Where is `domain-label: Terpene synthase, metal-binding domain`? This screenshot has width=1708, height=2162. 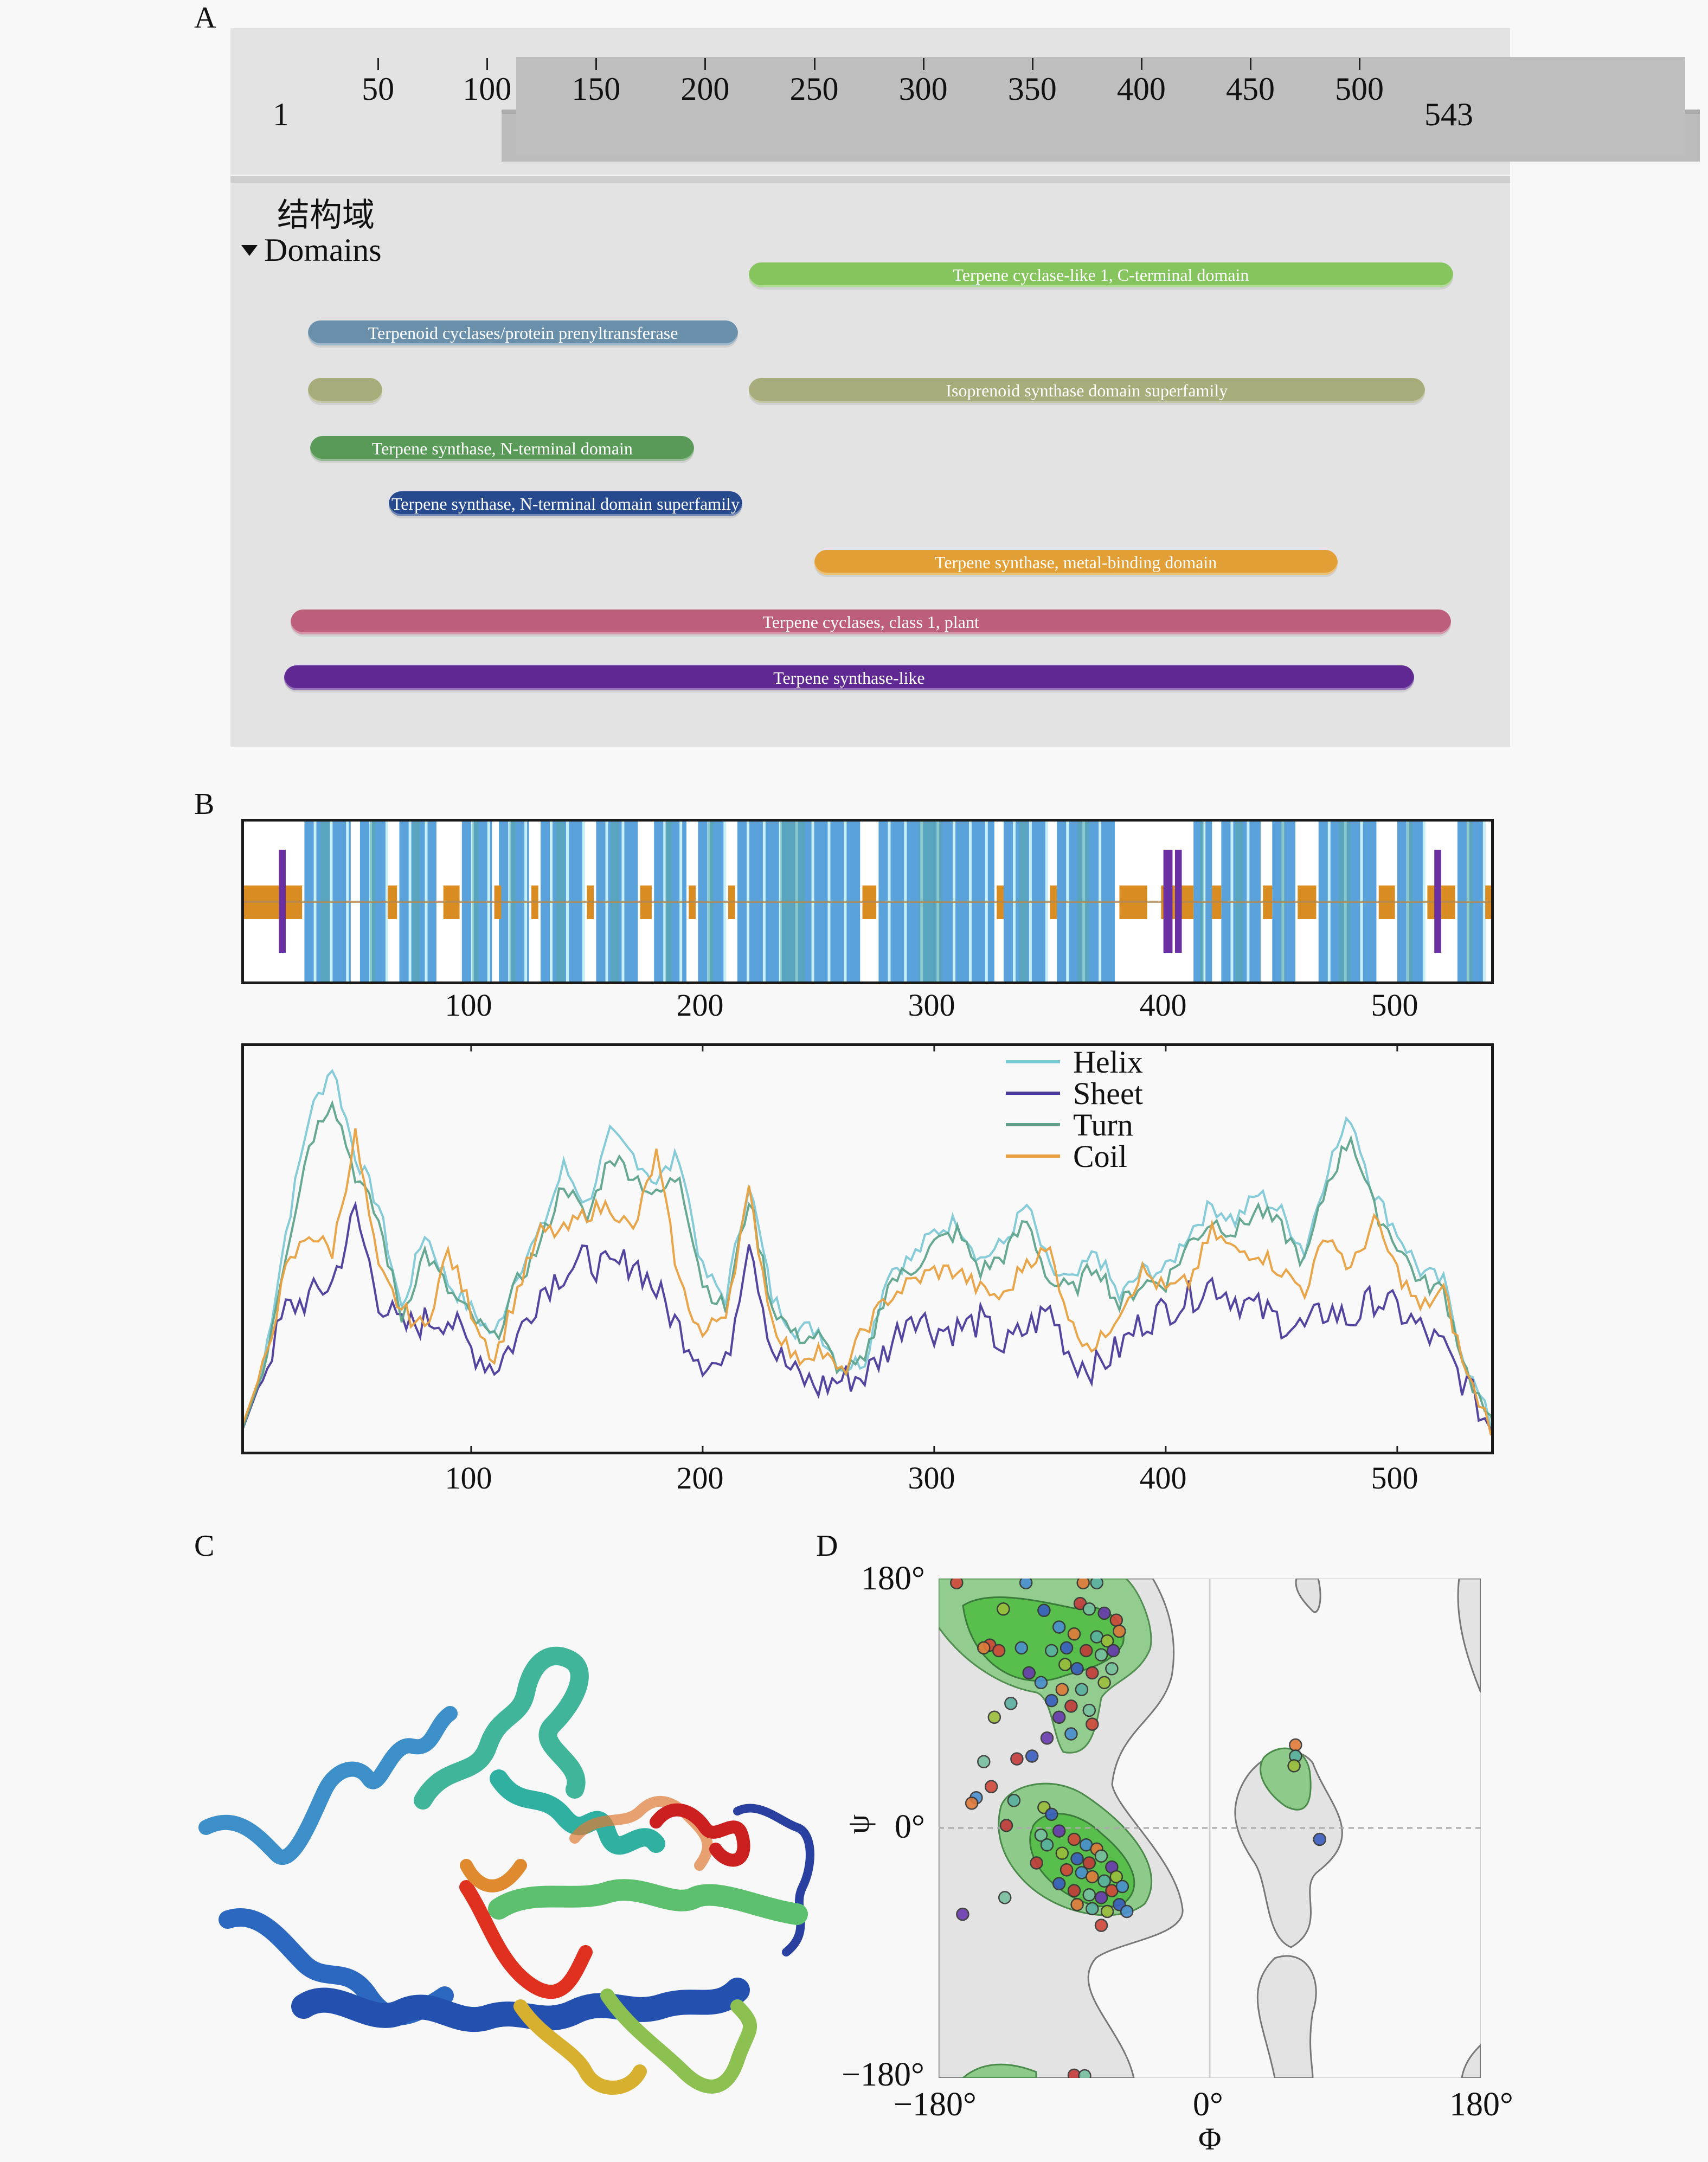
domain-label: Terpene synthase, metal-binding domain is located at coordinates (1076, 562).